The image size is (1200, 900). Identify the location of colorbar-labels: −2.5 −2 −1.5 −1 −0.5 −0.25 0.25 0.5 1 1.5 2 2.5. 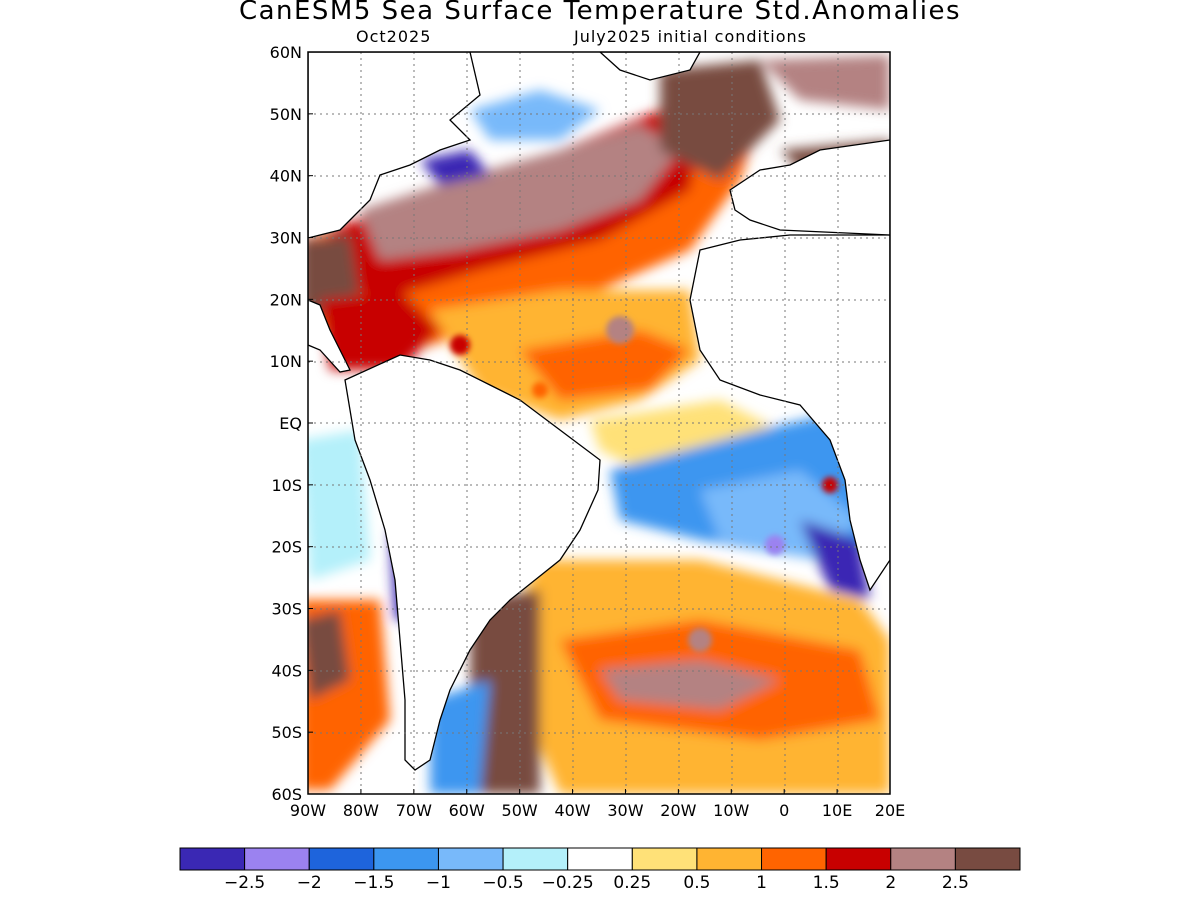
(596, 883).